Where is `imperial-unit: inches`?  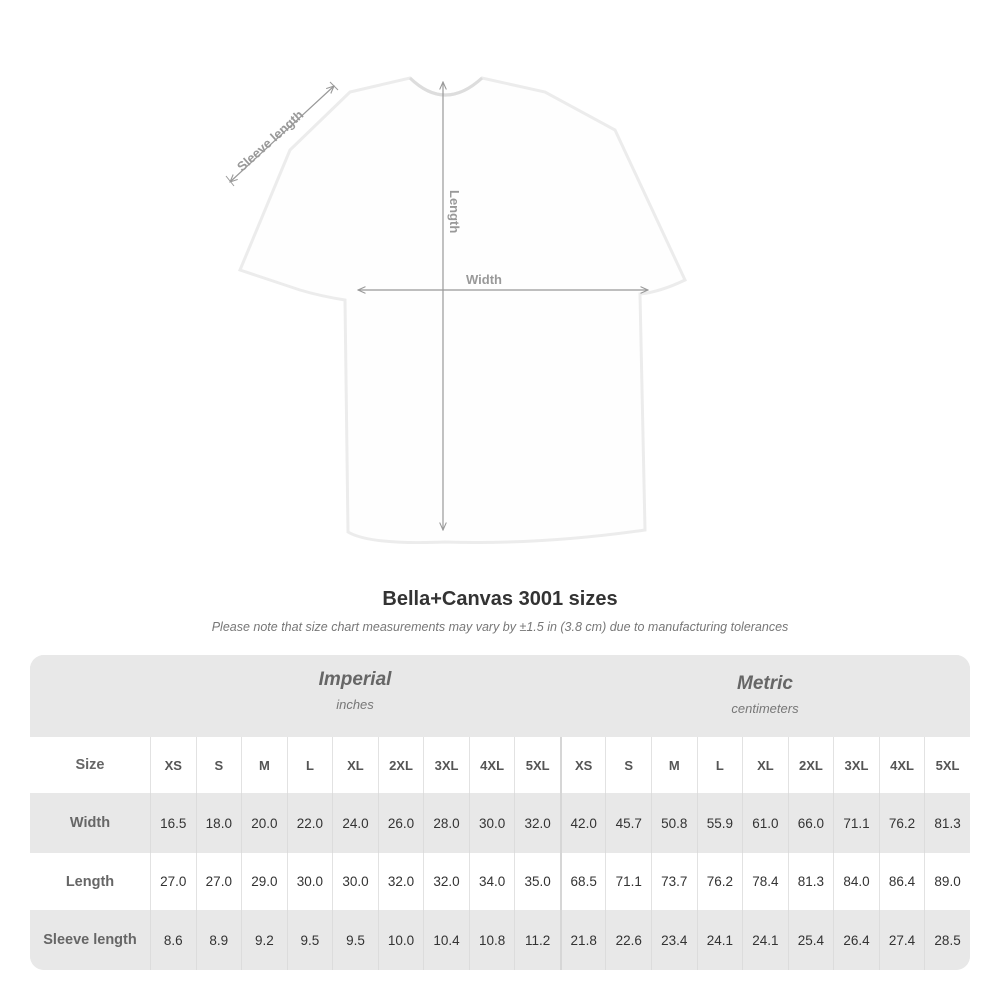
imperial-unit: inches is located at coordinates (355, 704).